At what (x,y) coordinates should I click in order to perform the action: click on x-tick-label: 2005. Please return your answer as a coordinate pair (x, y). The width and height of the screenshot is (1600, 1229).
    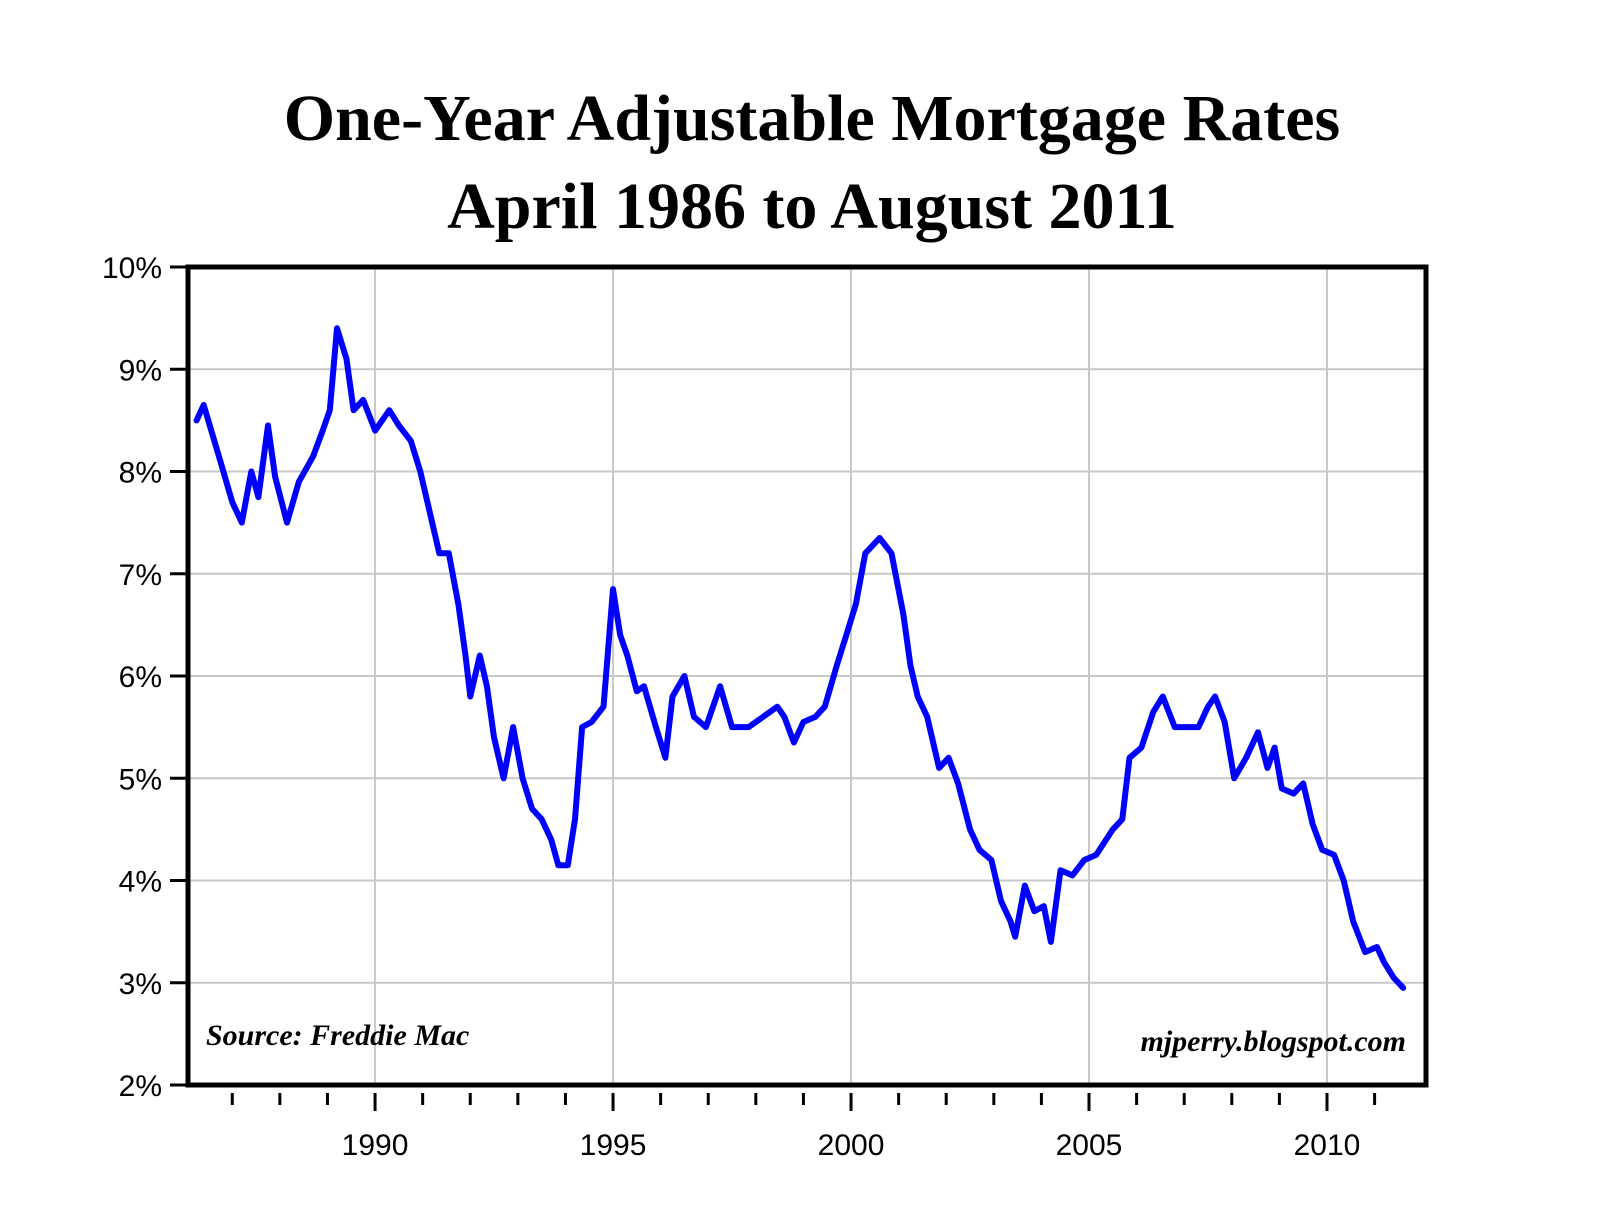
    Looking at the image, I should click on (1089, 1145).